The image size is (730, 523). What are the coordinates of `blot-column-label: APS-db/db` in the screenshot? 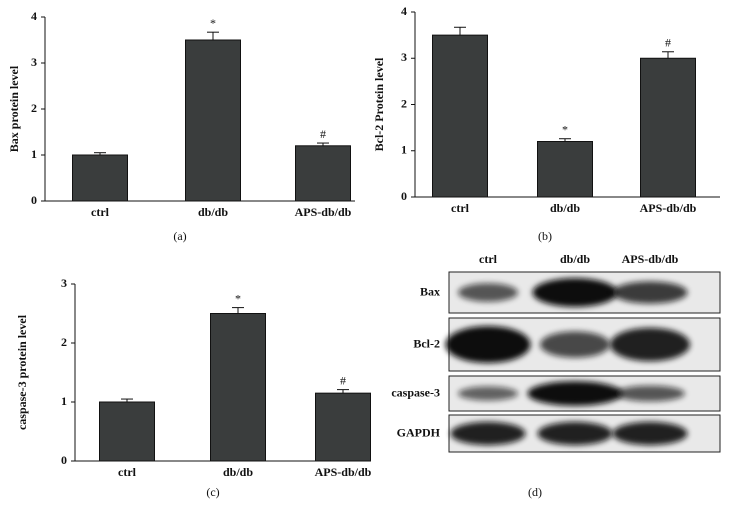 It's located at (650, 259).